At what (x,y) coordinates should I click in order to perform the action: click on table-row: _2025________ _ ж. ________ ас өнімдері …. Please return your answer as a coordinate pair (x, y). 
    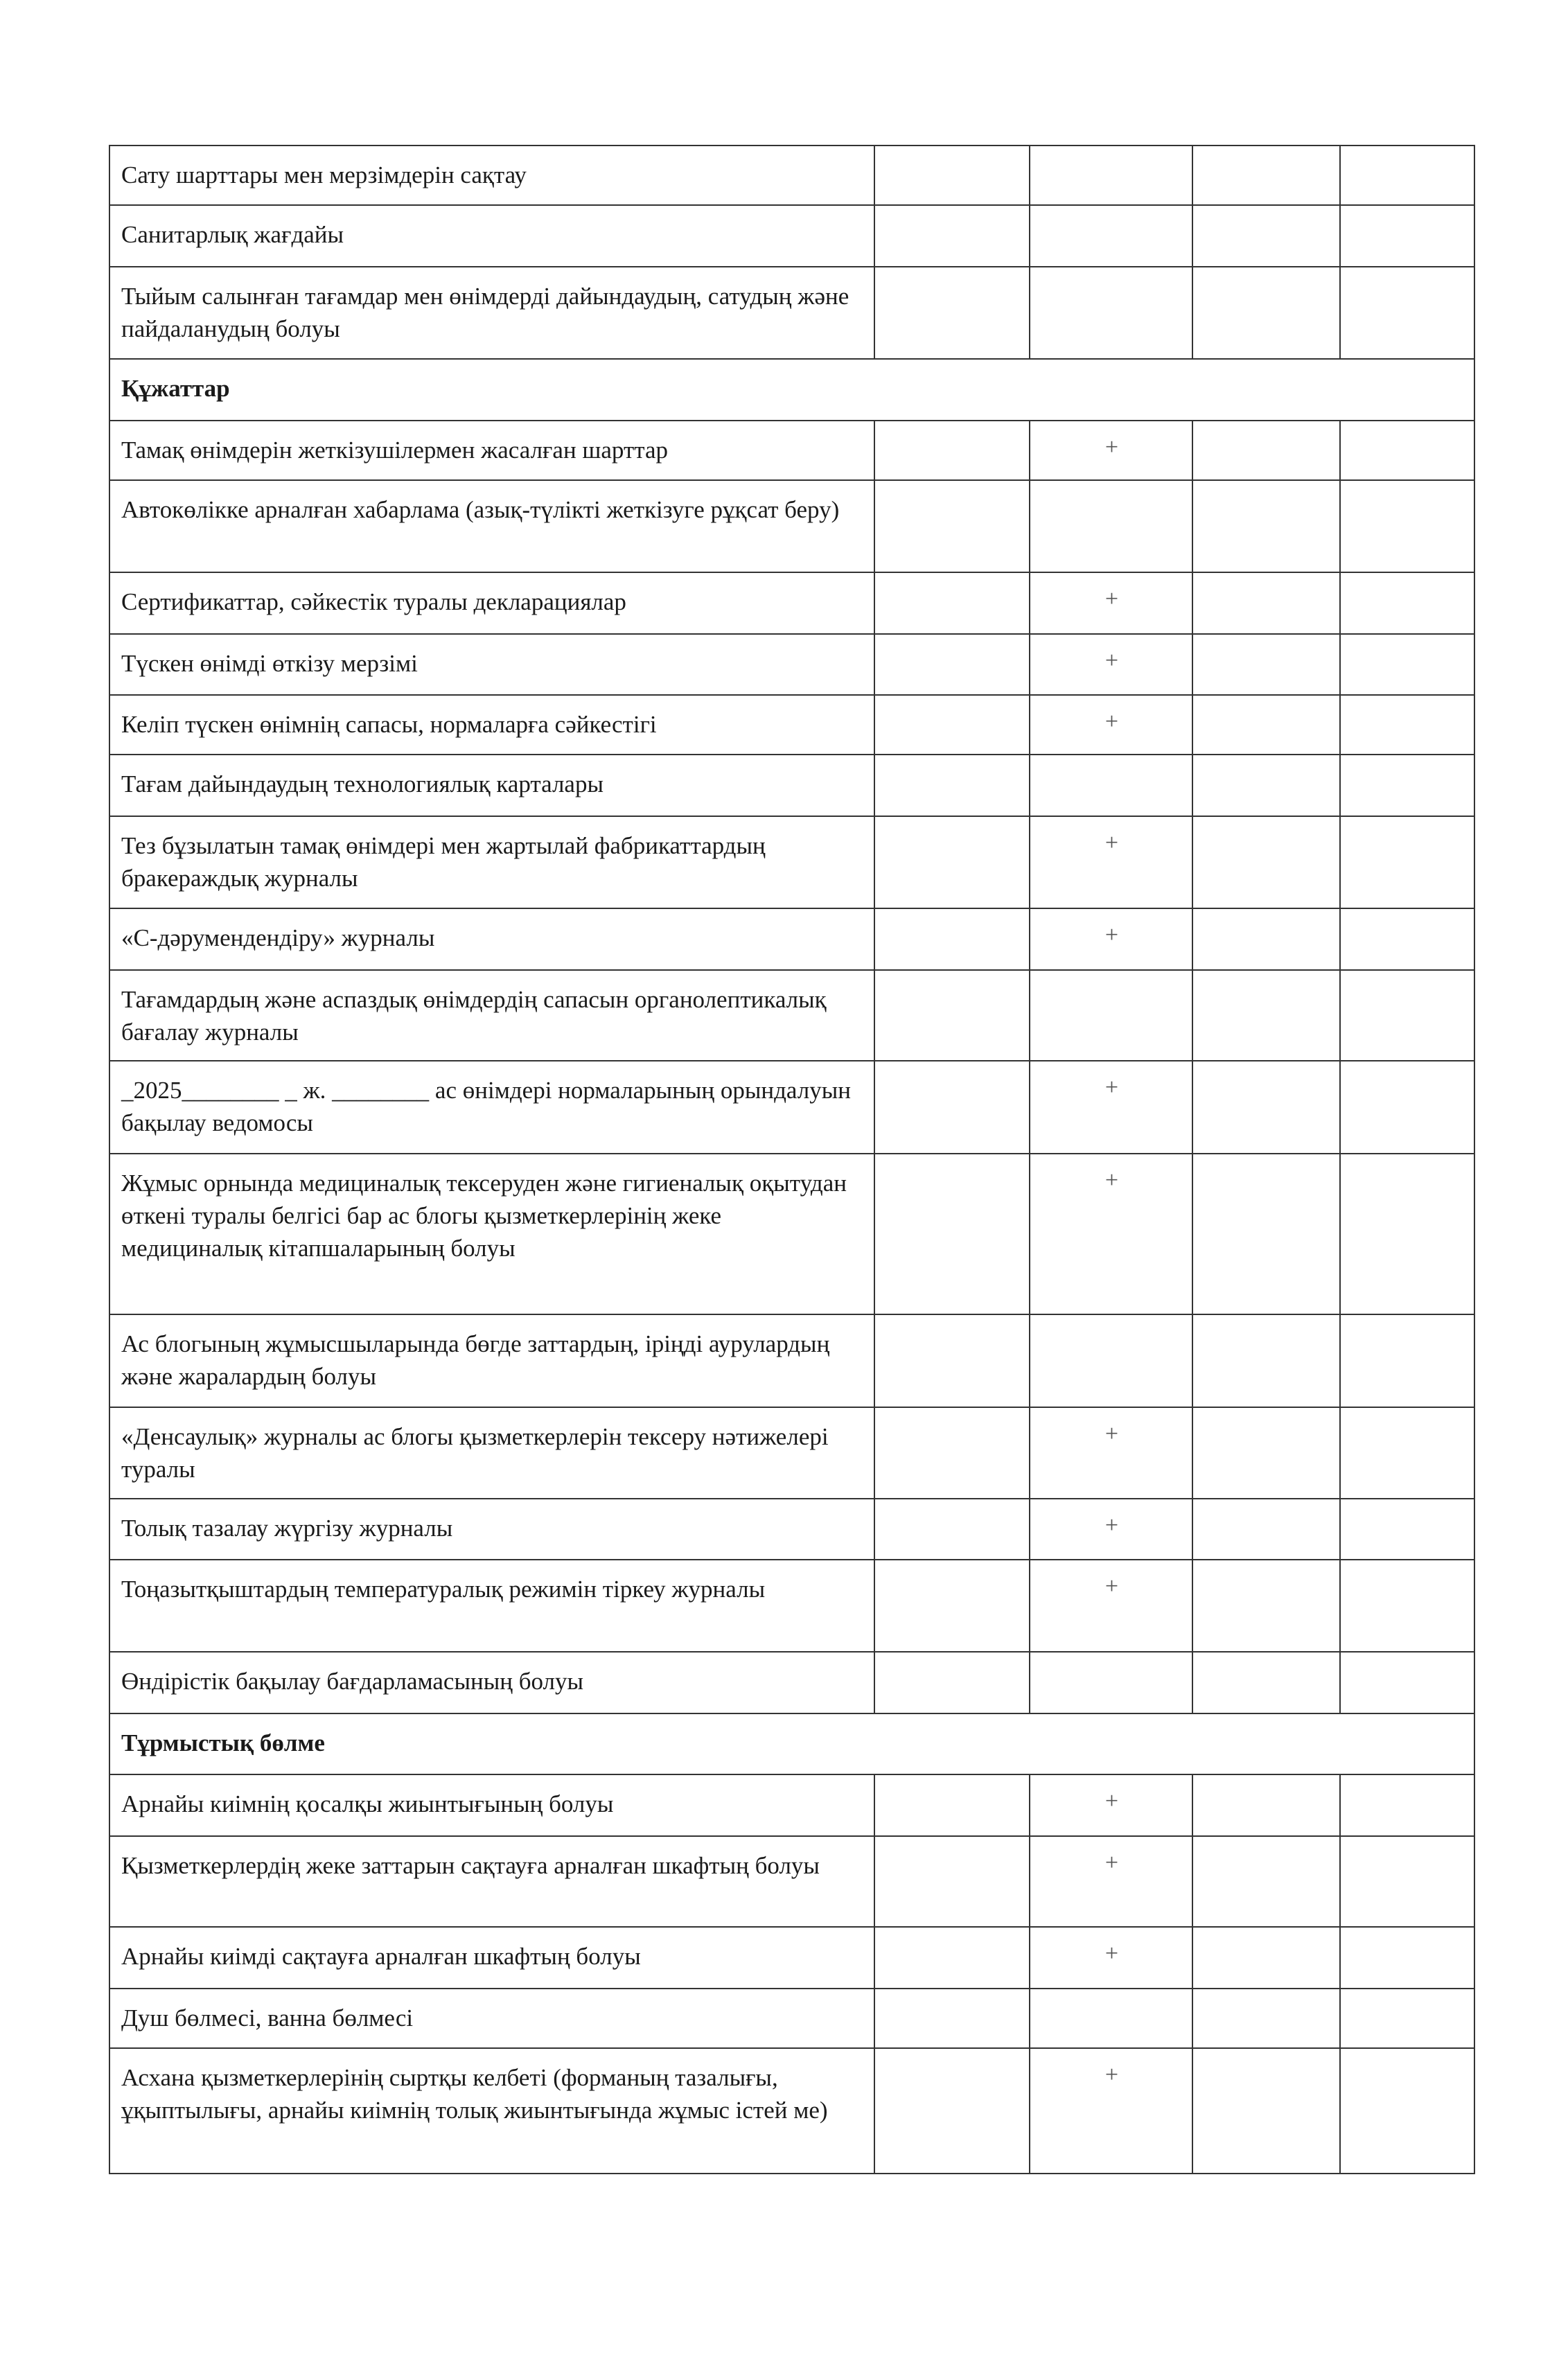
    Looking at the image, I should click on (792, 1107).